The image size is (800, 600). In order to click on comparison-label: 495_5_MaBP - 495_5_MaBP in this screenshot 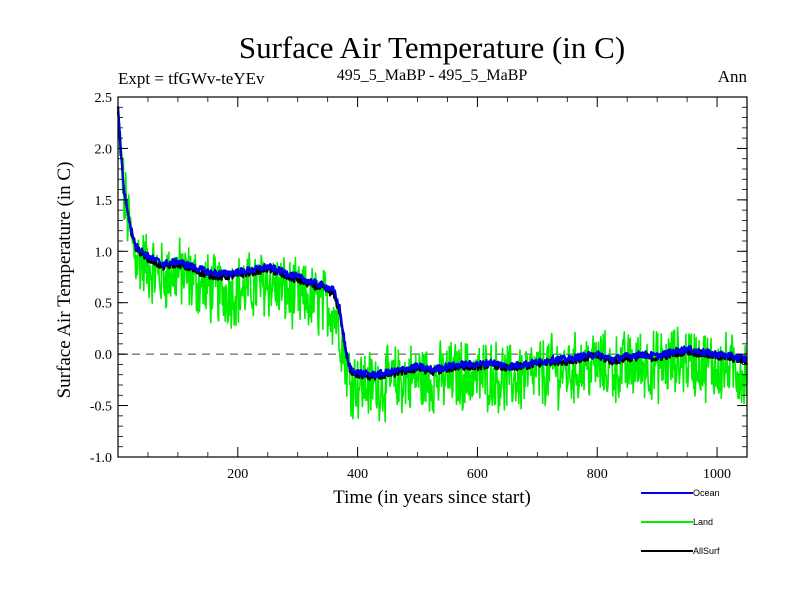, I will do `click(432, 75)`.